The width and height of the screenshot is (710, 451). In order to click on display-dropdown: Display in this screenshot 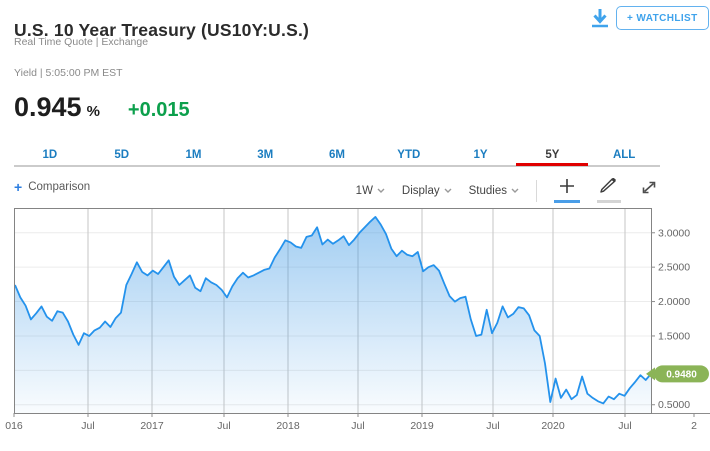, I will do `click(427, 191)`.